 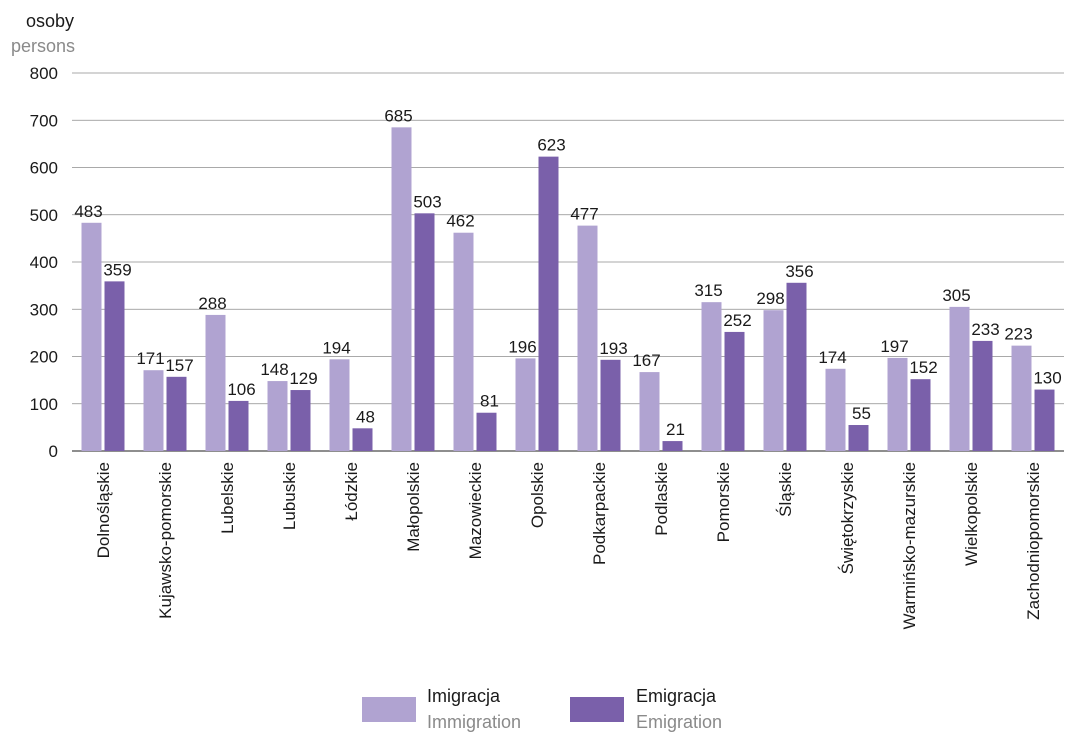 What do you see at coordinates (179, 365) in the screenshot?
I see `data-label: 157` at bounding box center [179, 365].